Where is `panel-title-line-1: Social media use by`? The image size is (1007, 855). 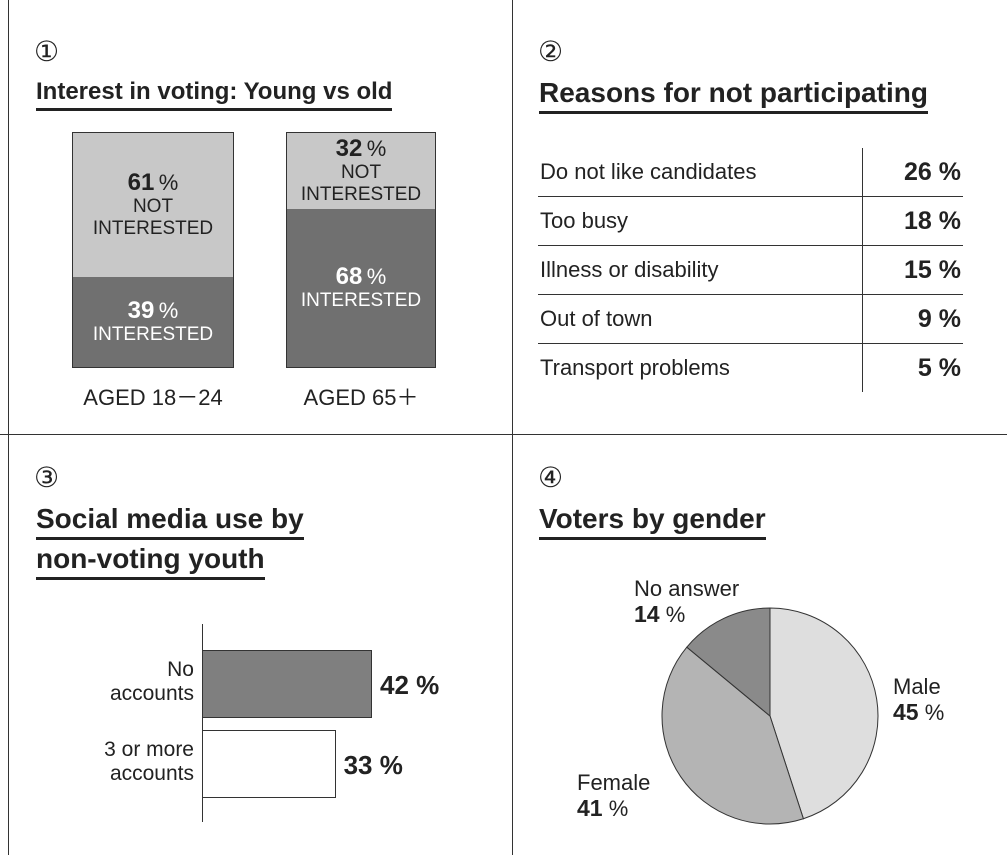
panel-title-line-1: Social media use by is located at coordinates (170, 521).